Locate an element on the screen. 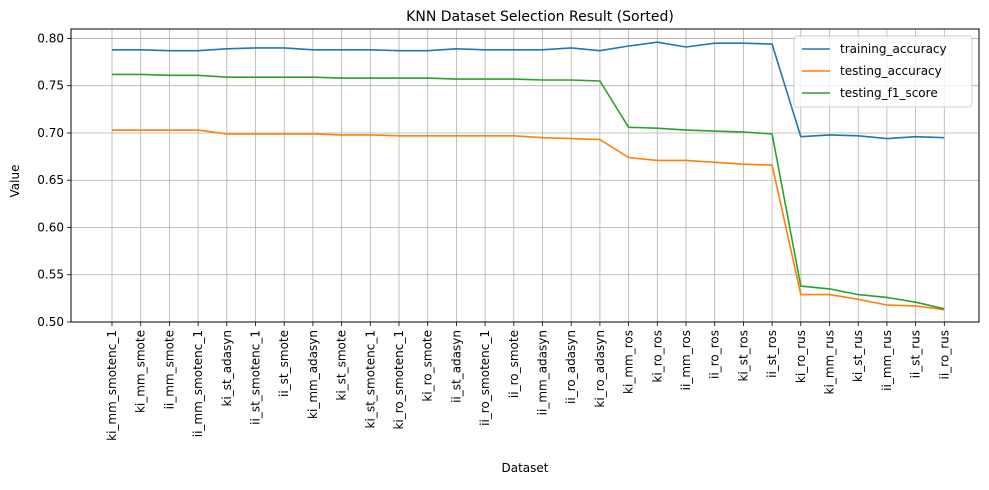 The width and height of the screenshot is (989, 490). y-tick-label: 0.50 is located at coordinates (50, 322).